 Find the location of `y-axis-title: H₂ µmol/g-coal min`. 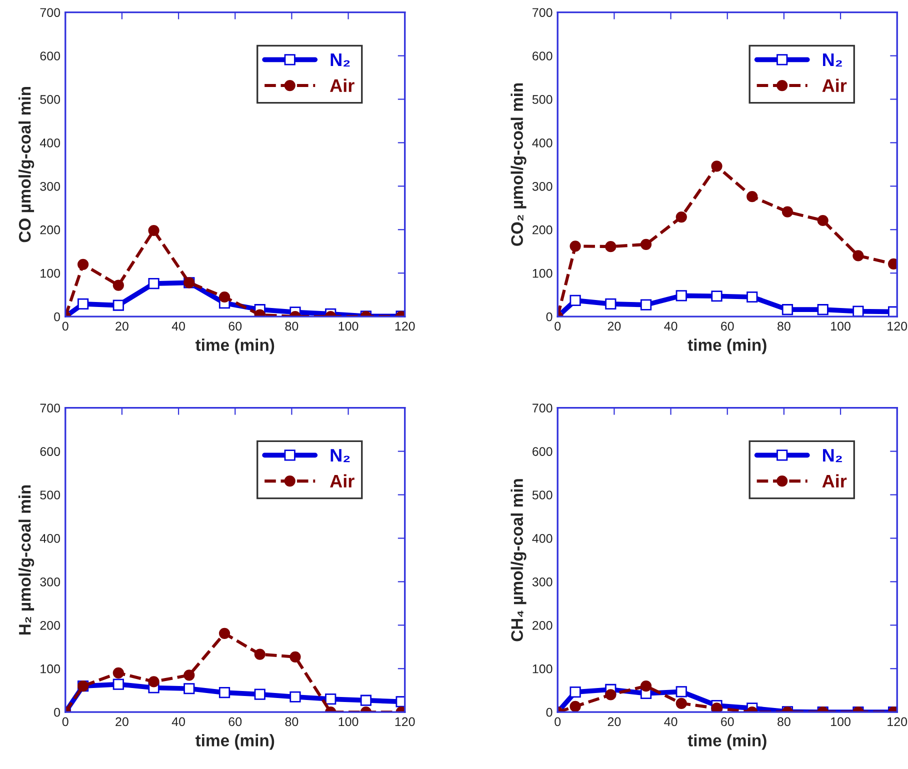

y-axis-title: H₂ µmol/g-coal min is located at coordinates (26, 559).